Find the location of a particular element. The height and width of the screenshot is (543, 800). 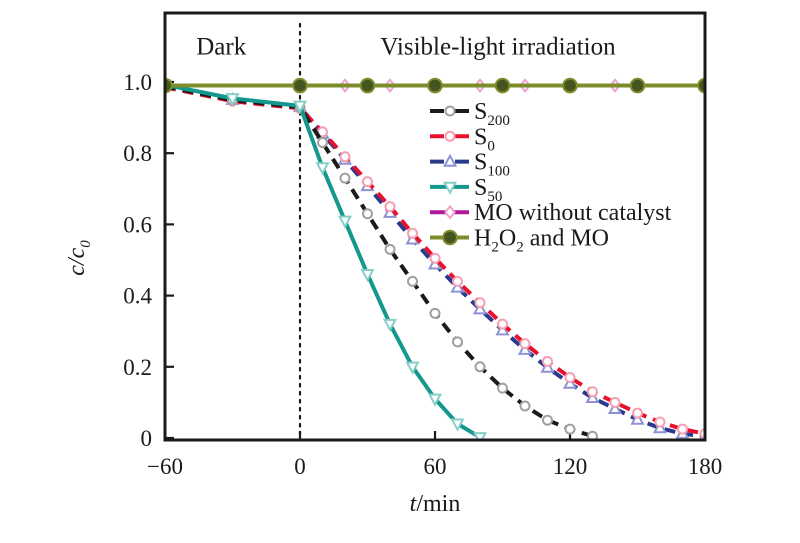

x-tick-label: 120 is located at coordinates (570, 466).